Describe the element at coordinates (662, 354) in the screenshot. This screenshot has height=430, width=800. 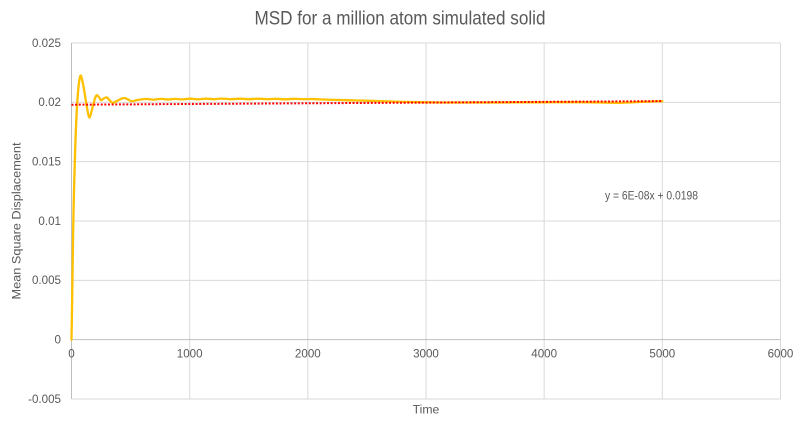
I see `svg-text: 5000` at that location.